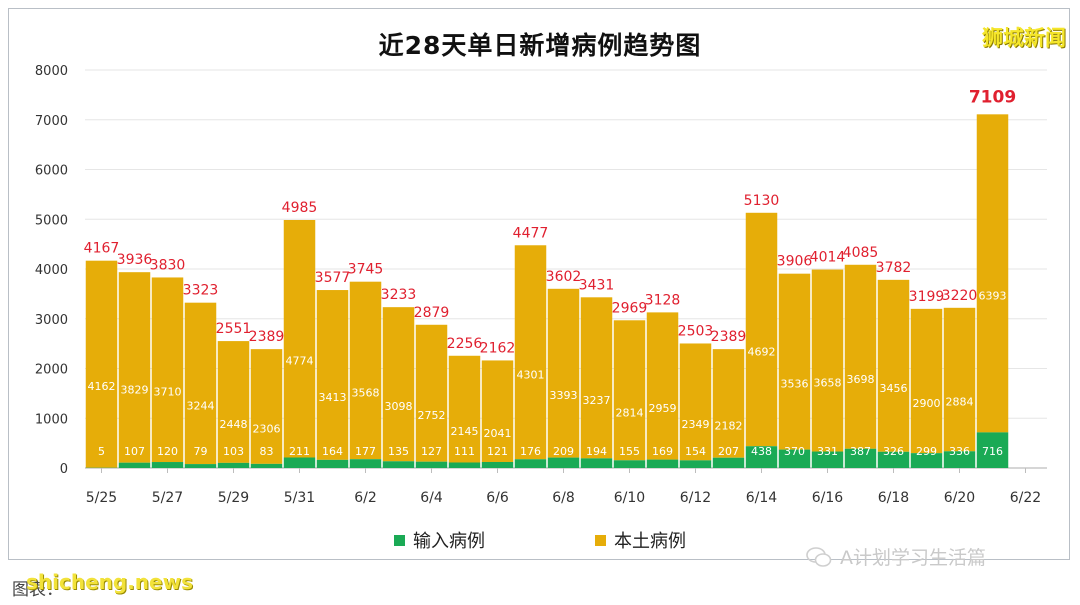  I want to click on x-tick-label: 6/10, so click(629, 498).